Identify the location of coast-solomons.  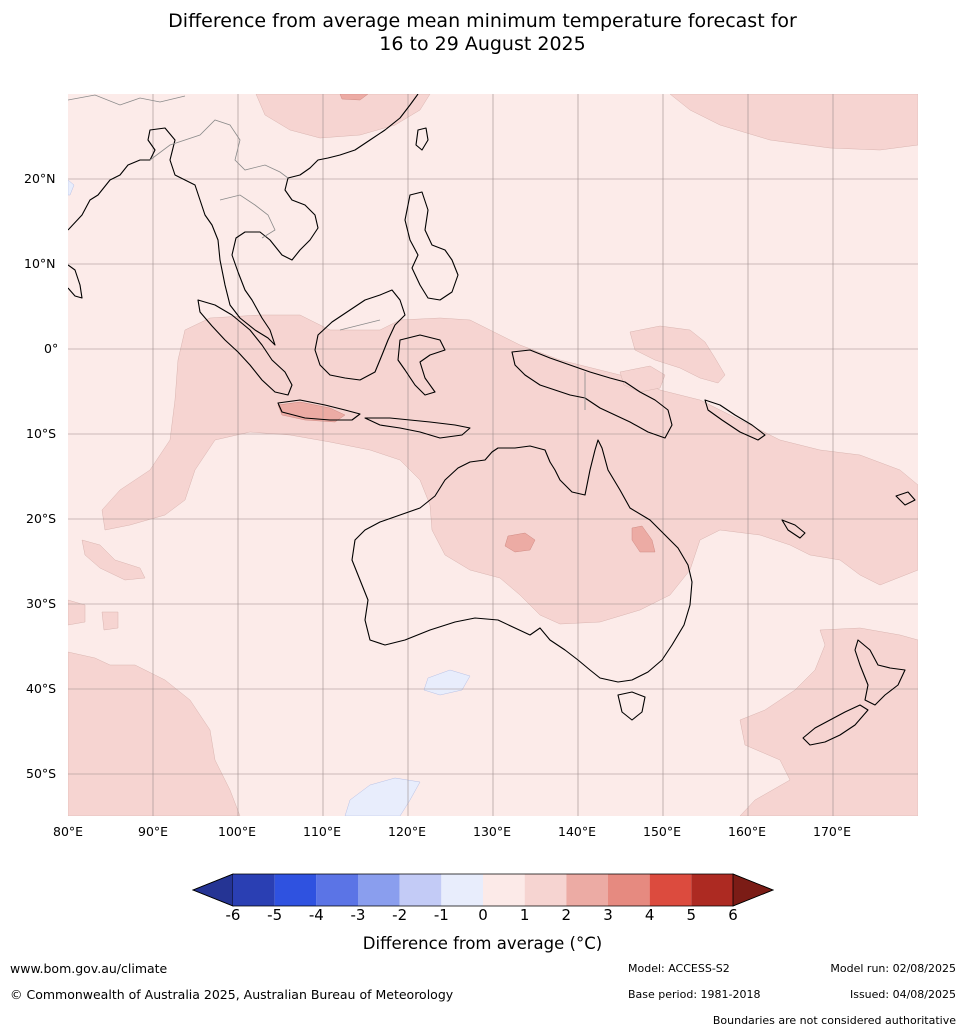
(735, 420).